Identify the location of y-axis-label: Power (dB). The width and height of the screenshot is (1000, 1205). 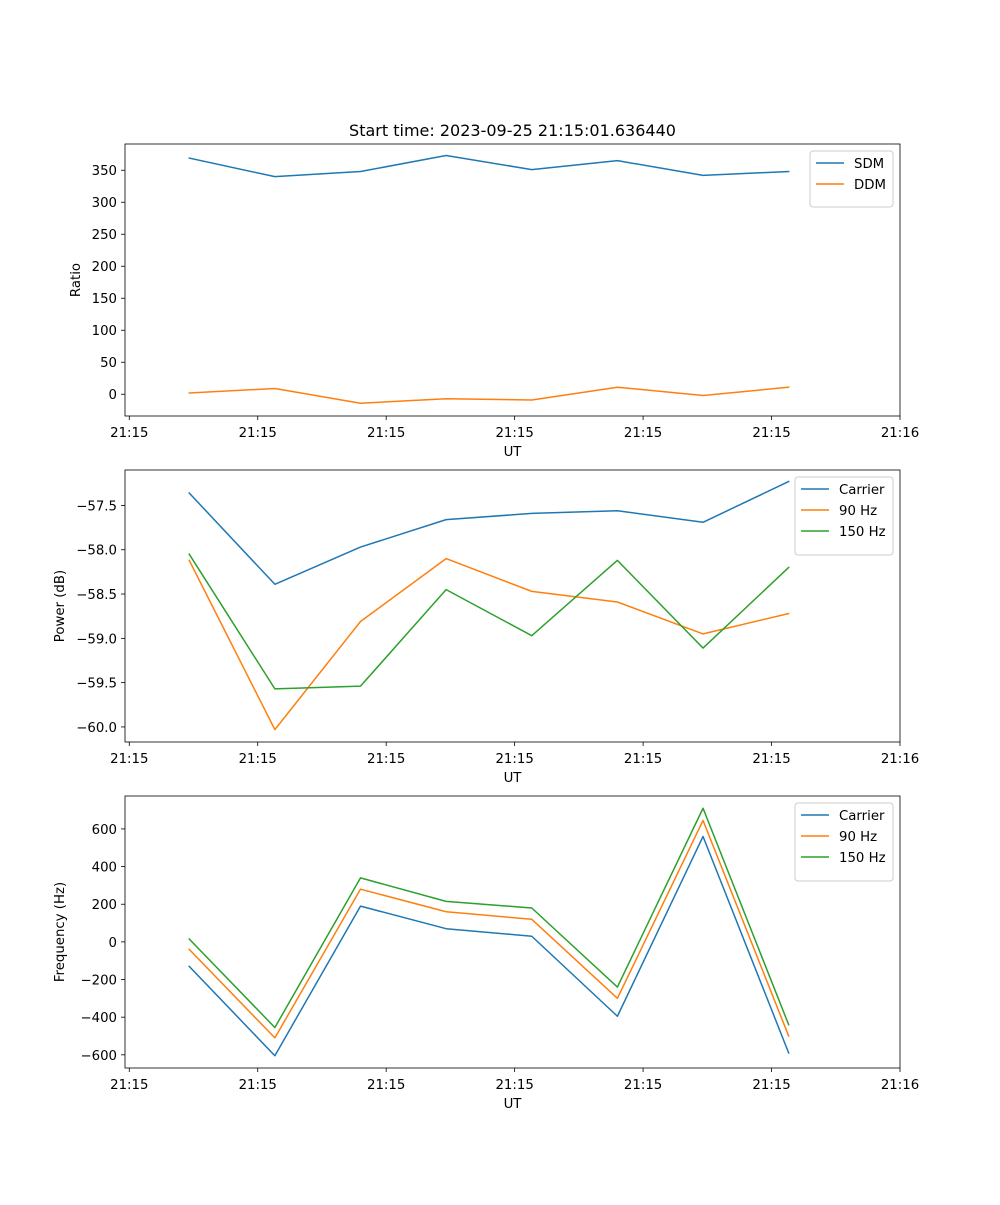
(60, 606).